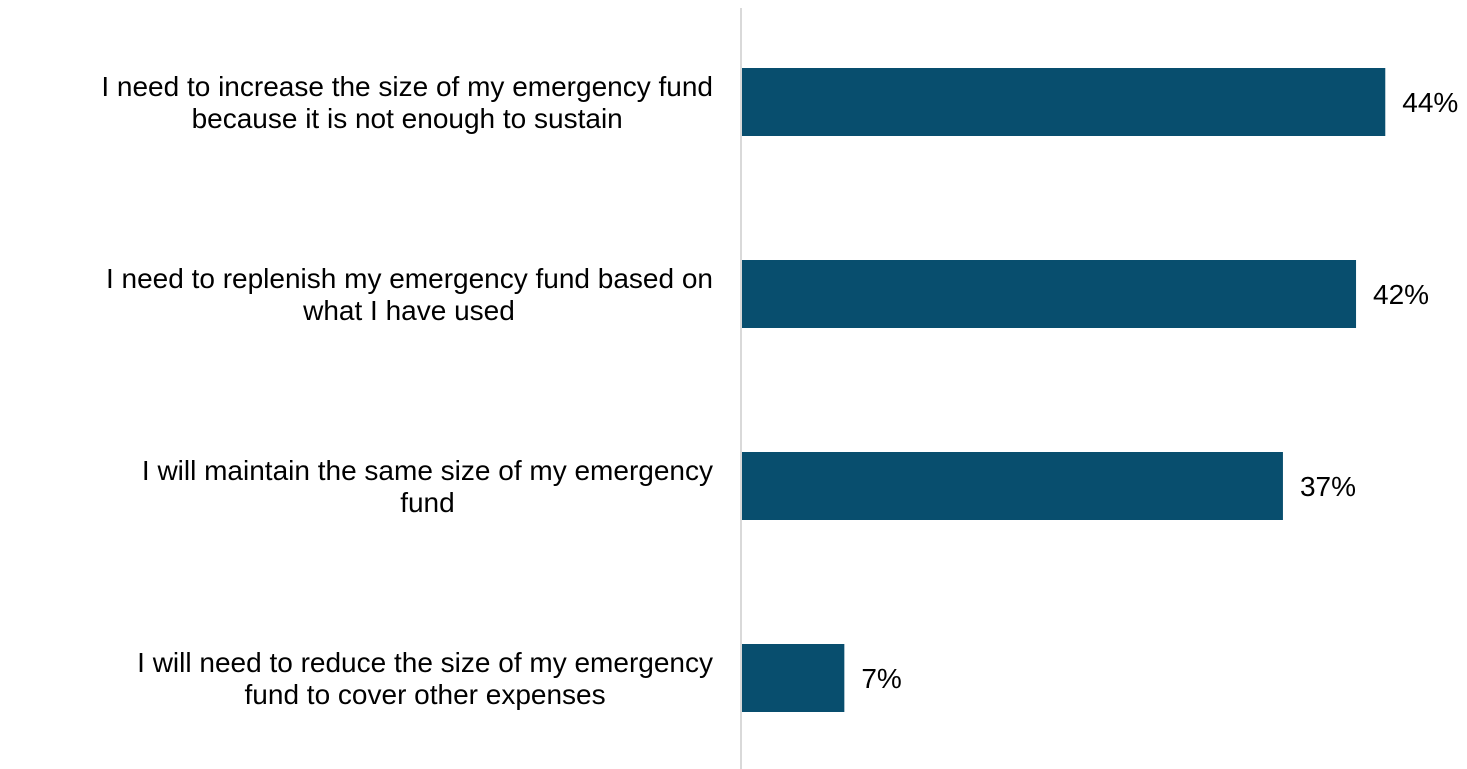 This screenshot has width=1467, height=769. I want to click on category-label-1-line-2: because it is not enough to sustain, so click(407, 118).